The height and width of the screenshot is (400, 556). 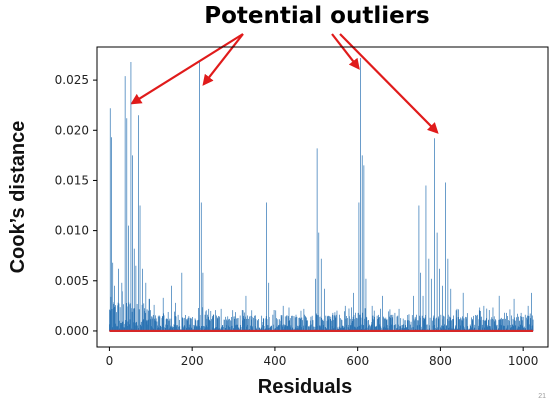 I want to click on y-tick-label: 0.010, so click(x=72, y=231).